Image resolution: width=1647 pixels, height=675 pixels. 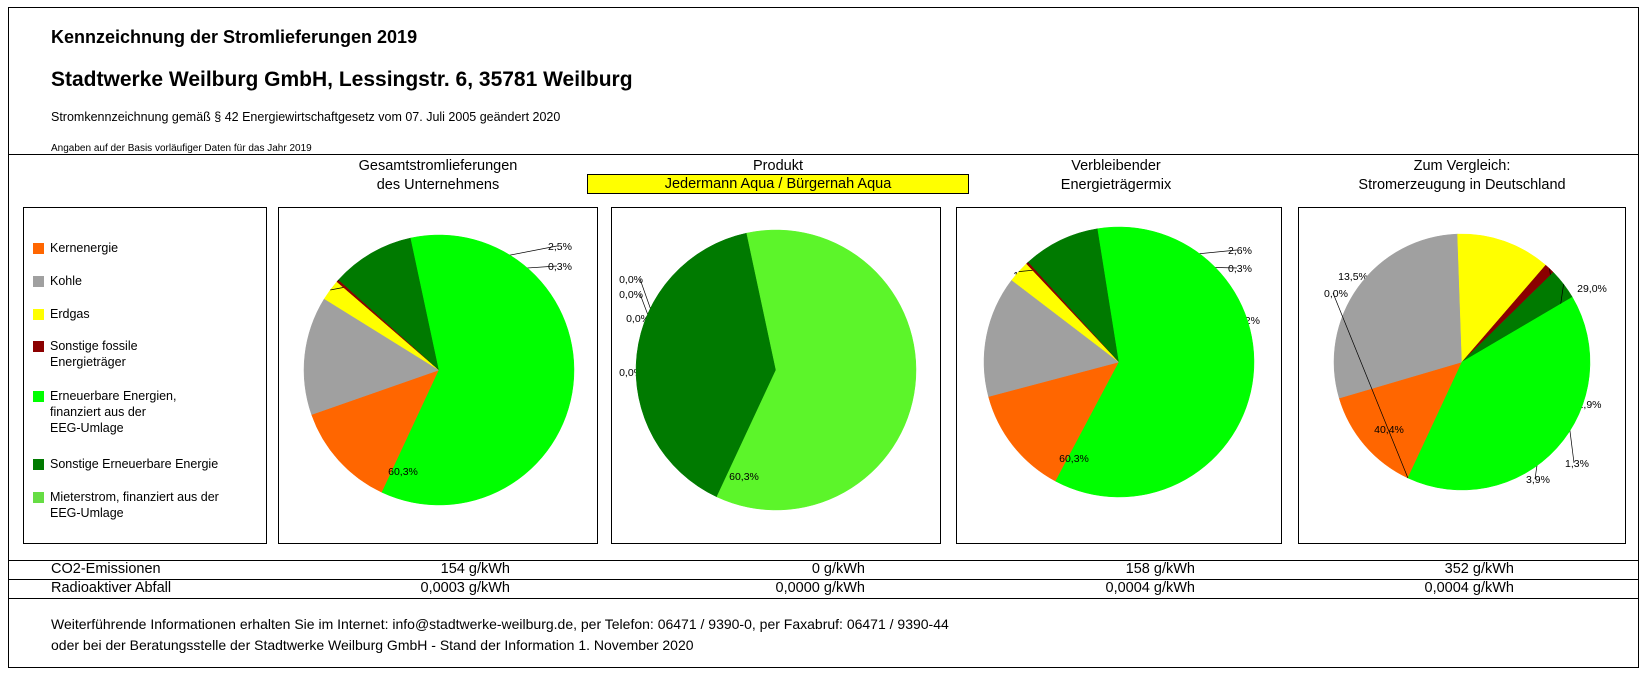 I want to click on pie-label-leader, so click(x=1370, y=385).